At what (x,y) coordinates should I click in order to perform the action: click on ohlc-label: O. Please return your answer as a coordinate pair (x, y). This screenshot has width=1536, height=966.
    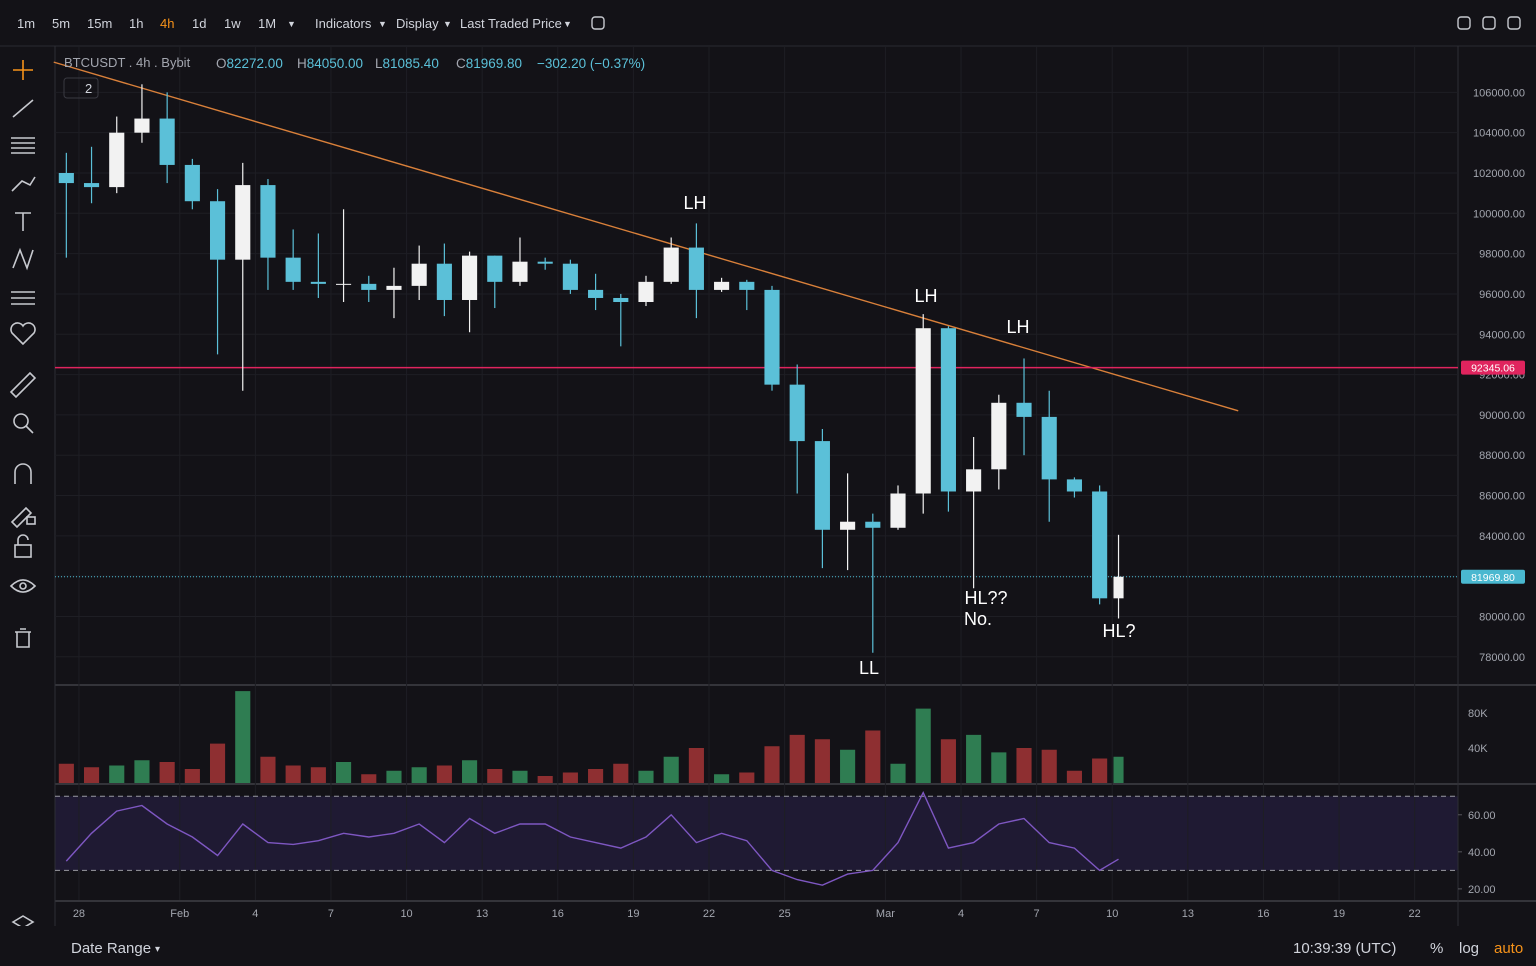
    Looking at the image, I should click on (221, 63).